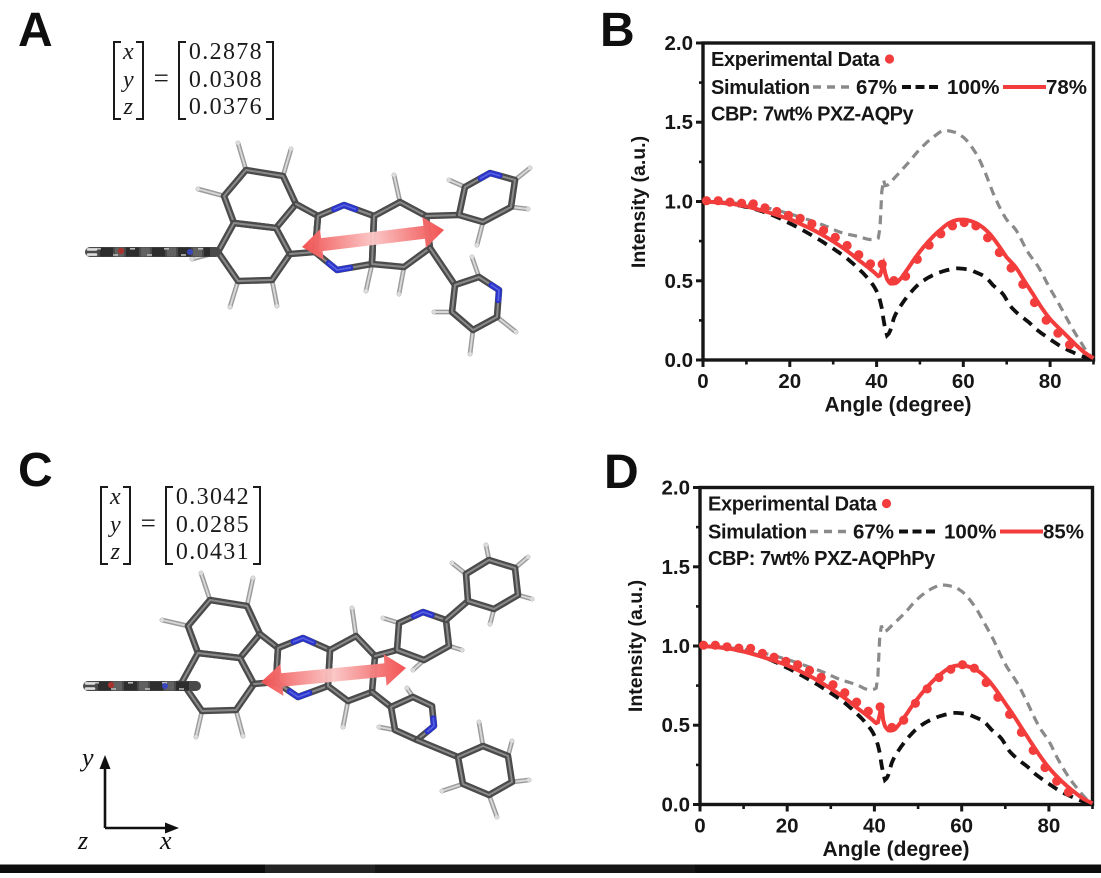  Describe the element at coordinates (813, 115) in the screenshot. I see `svg-text: CBP: 7wt% PXZ-AQPy` at that location.